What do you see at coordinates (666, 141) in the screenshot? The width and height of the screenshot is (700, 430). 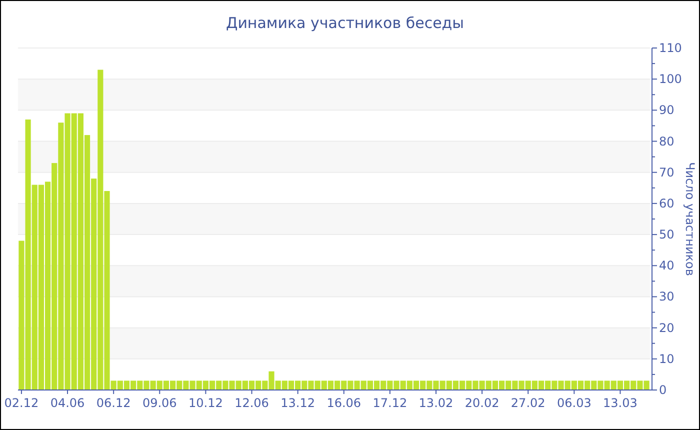 I see `y2-tick-label: 80` at bounding box center [666, 141].